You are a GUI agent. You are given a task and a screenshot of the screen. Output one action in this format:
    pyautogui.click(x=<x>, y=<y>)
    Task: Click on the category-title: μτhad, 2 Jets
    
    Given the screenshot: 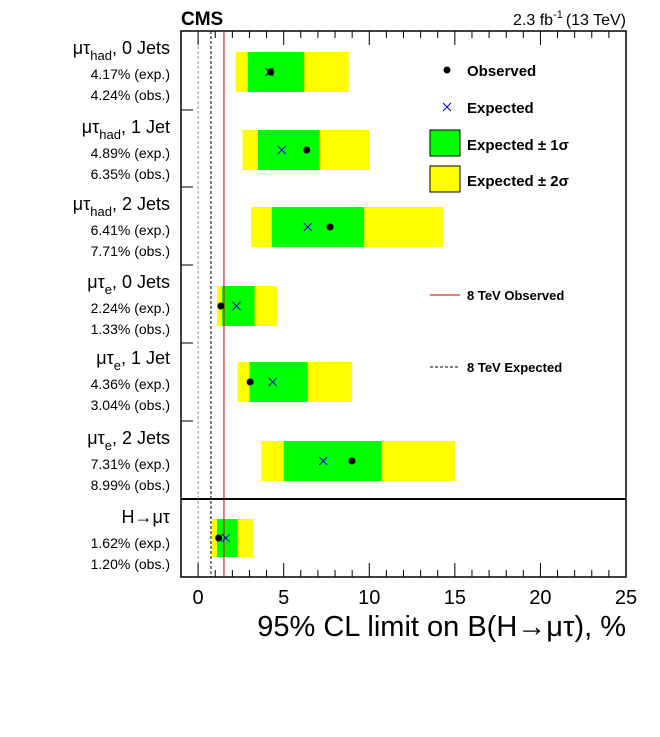 What is the action you would take?
    pyautogui.click(x=121, y=206)
    